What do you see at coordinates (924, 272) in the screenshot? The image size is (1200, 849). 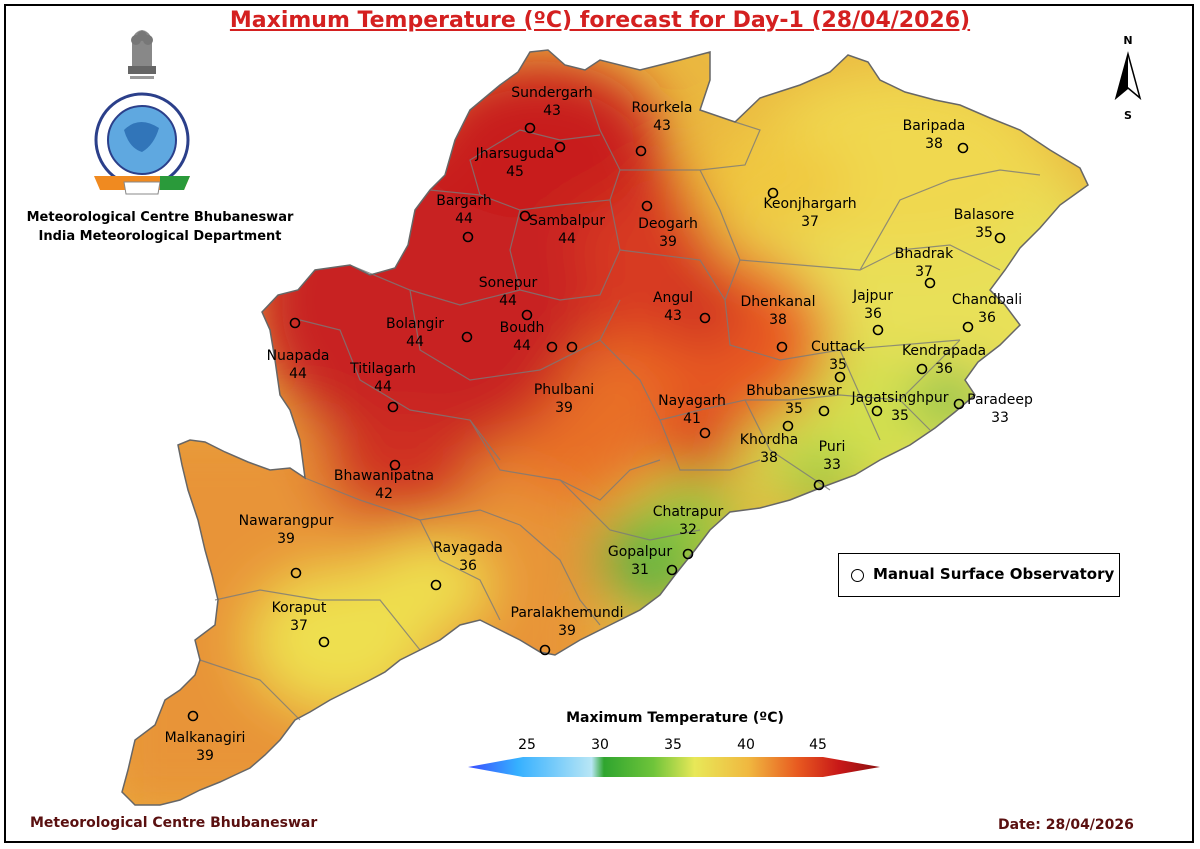 I see `station-temperature: 37` at bounding box center [924, 272].